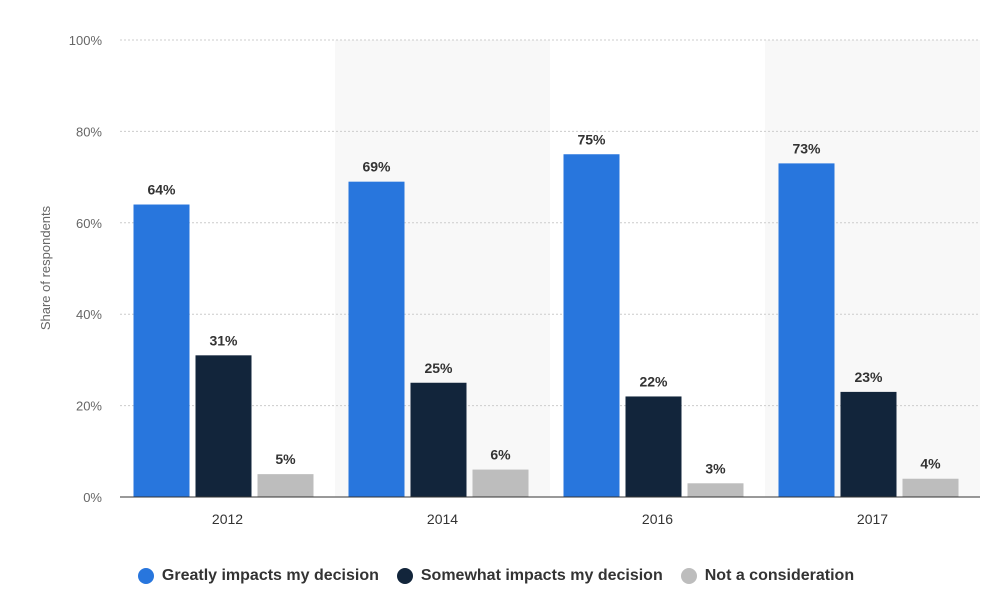  What do you see at coordinates (285, 459) in the screenshot?
I see `data-label-2012-series-2: 5%` at bounding box center [285, 459].